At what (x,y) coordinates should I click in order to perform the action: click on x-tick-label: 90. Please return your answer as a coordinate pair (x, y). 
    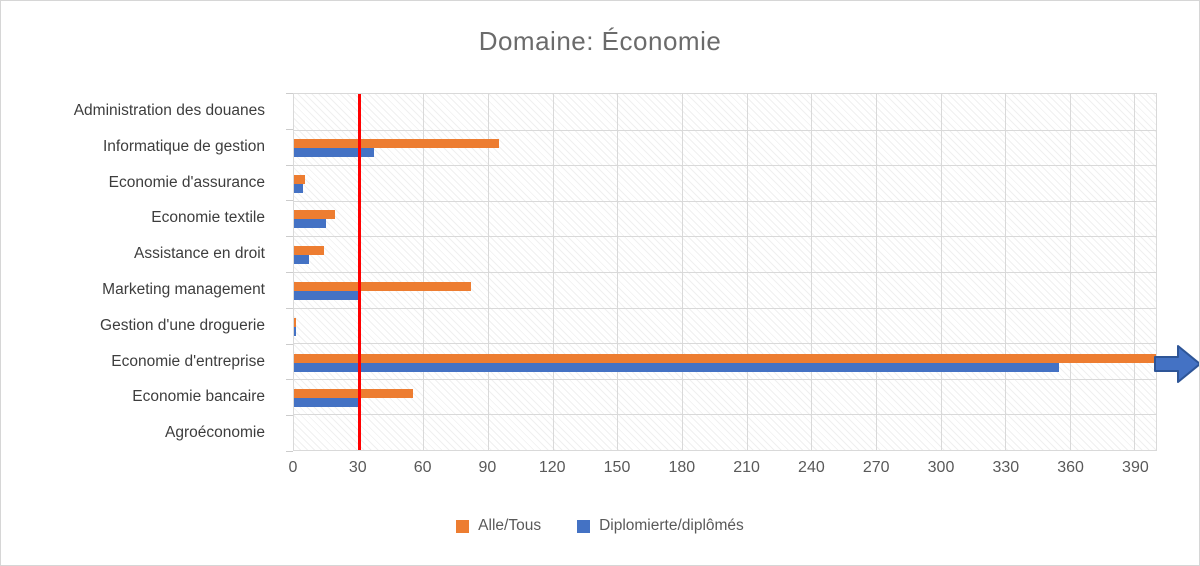
    Looking at the image, I should click on (487, 467).